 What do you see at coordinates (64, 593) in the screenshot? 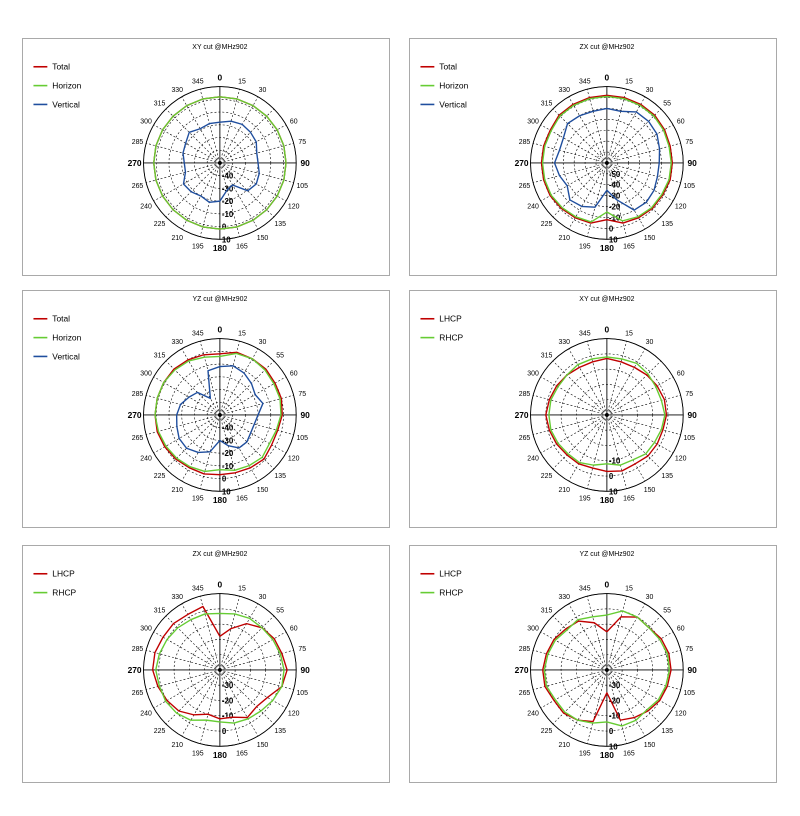
I see `legend-label: RHCP` at bounding box center [64, 593].